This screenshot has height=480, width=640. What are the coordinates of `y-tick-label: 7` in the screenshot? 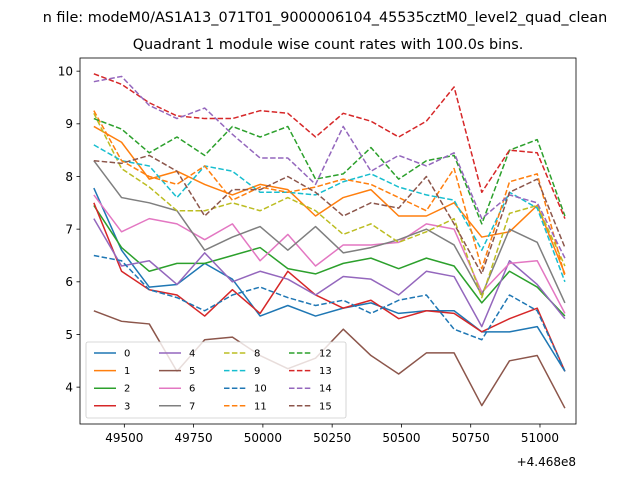 It's located at (69, 229).